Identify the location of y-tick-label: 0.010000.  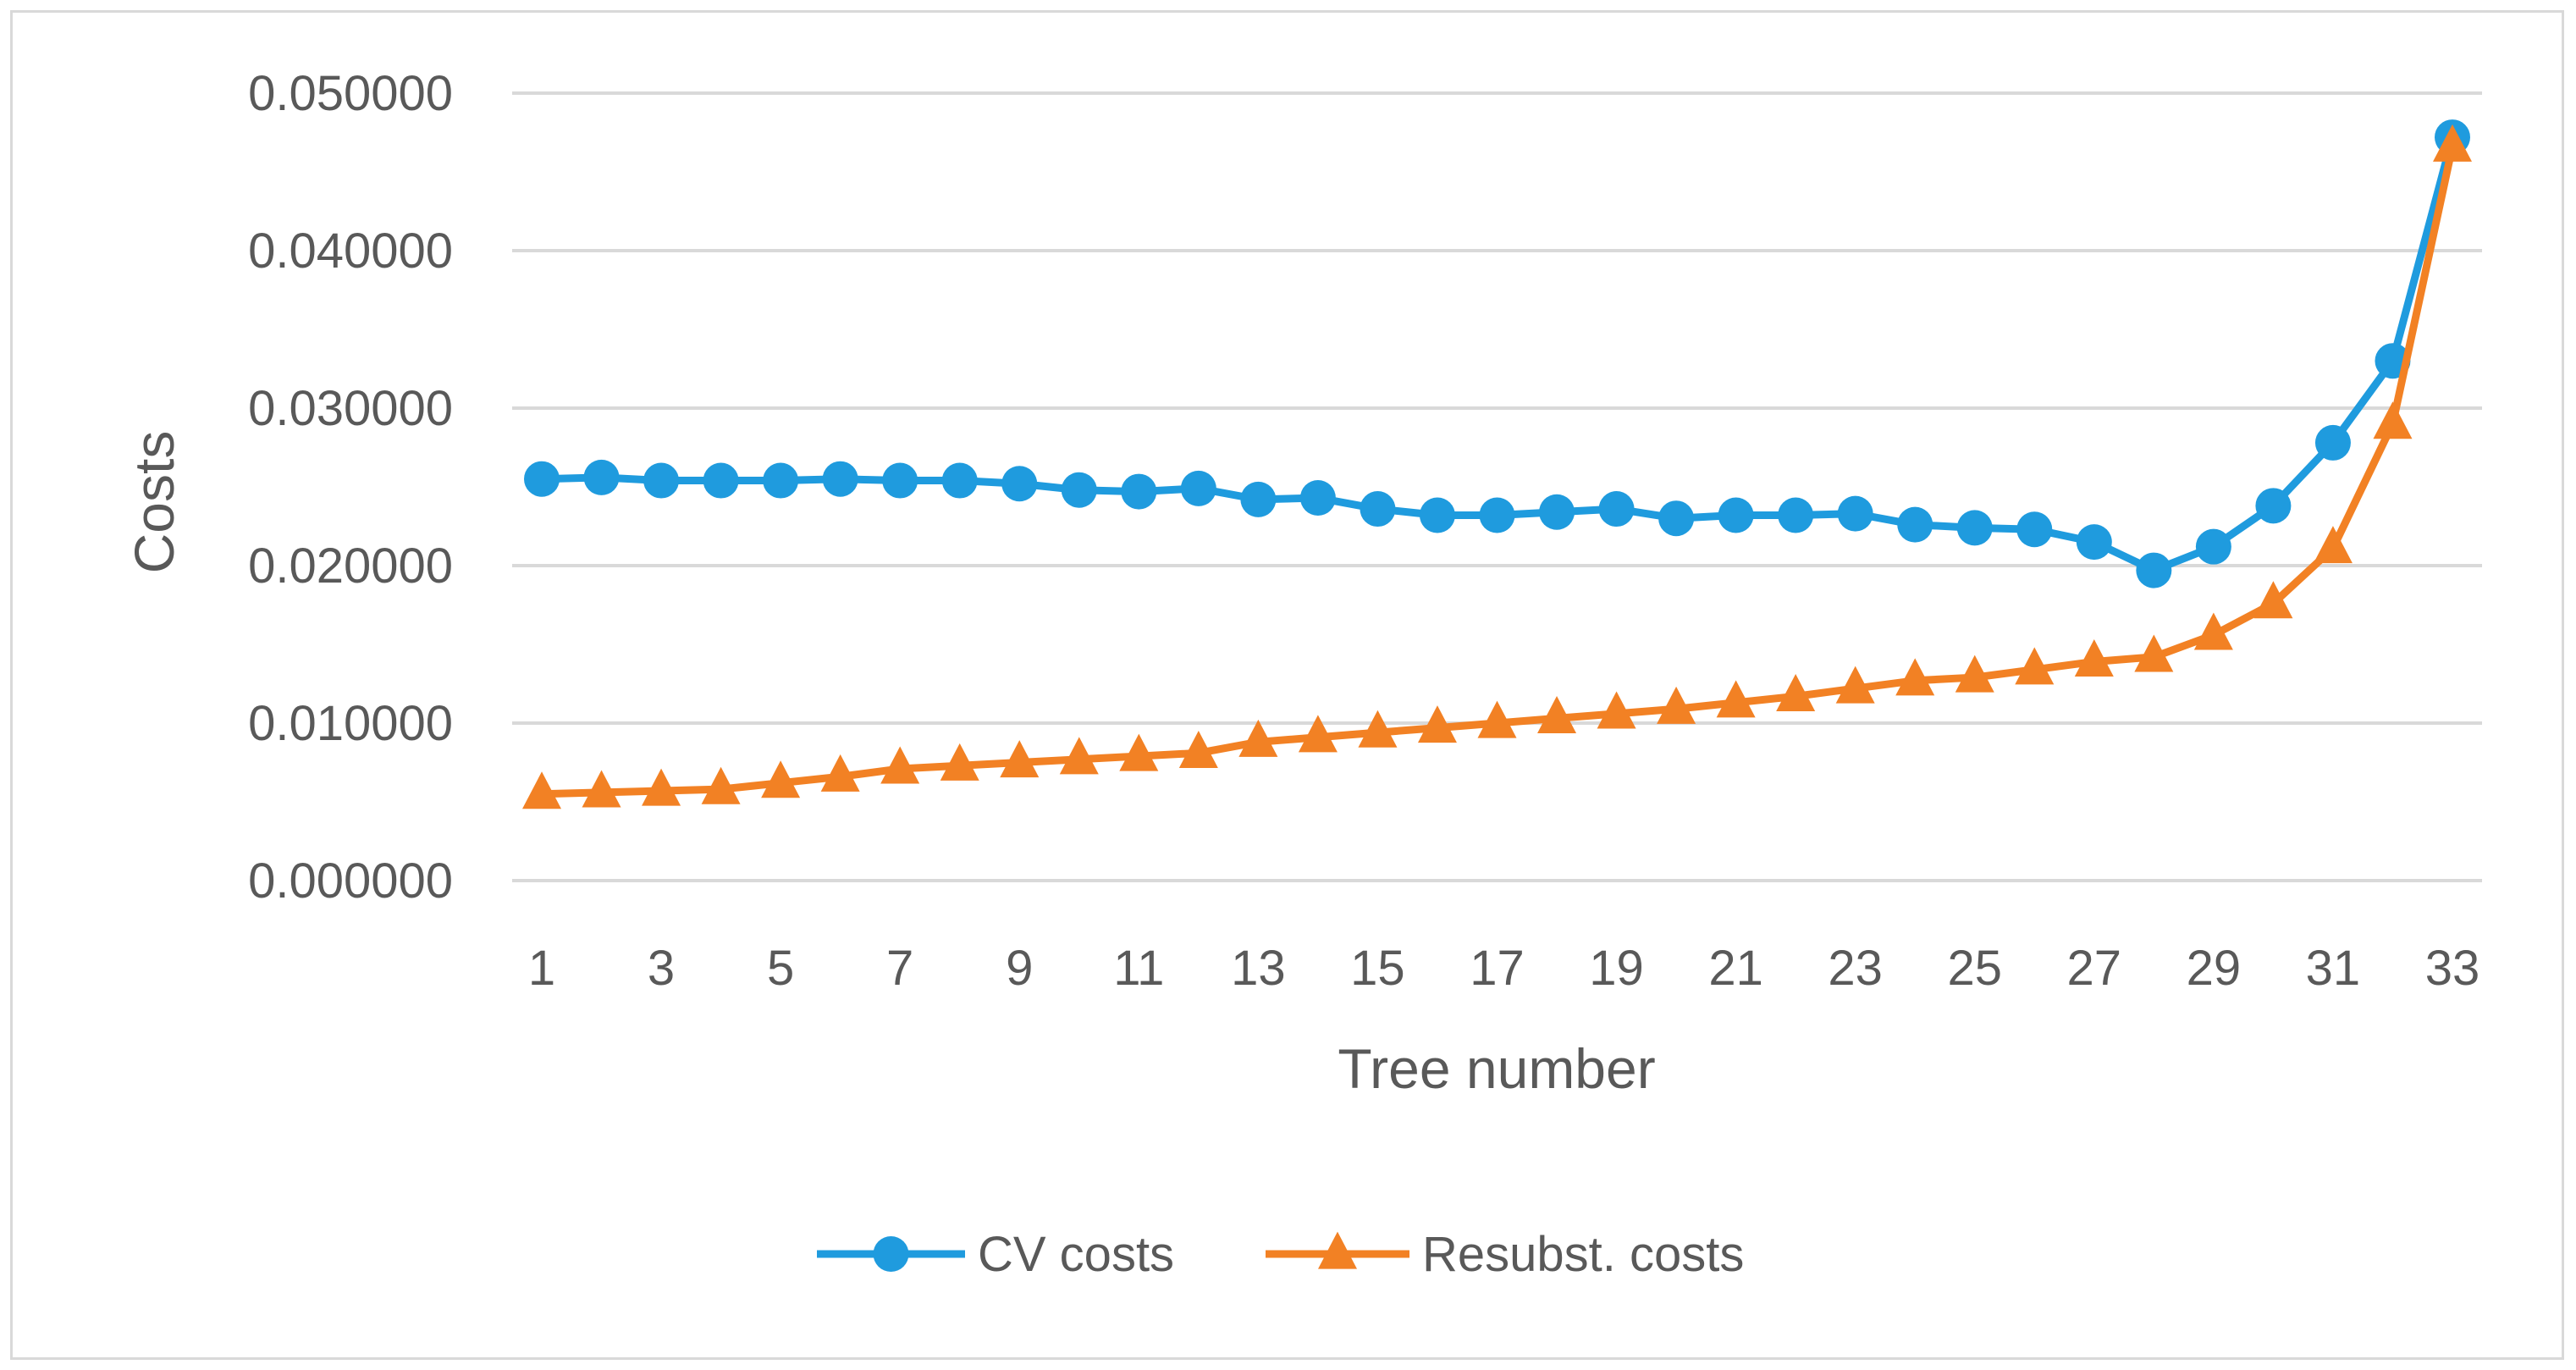
(351, 723).